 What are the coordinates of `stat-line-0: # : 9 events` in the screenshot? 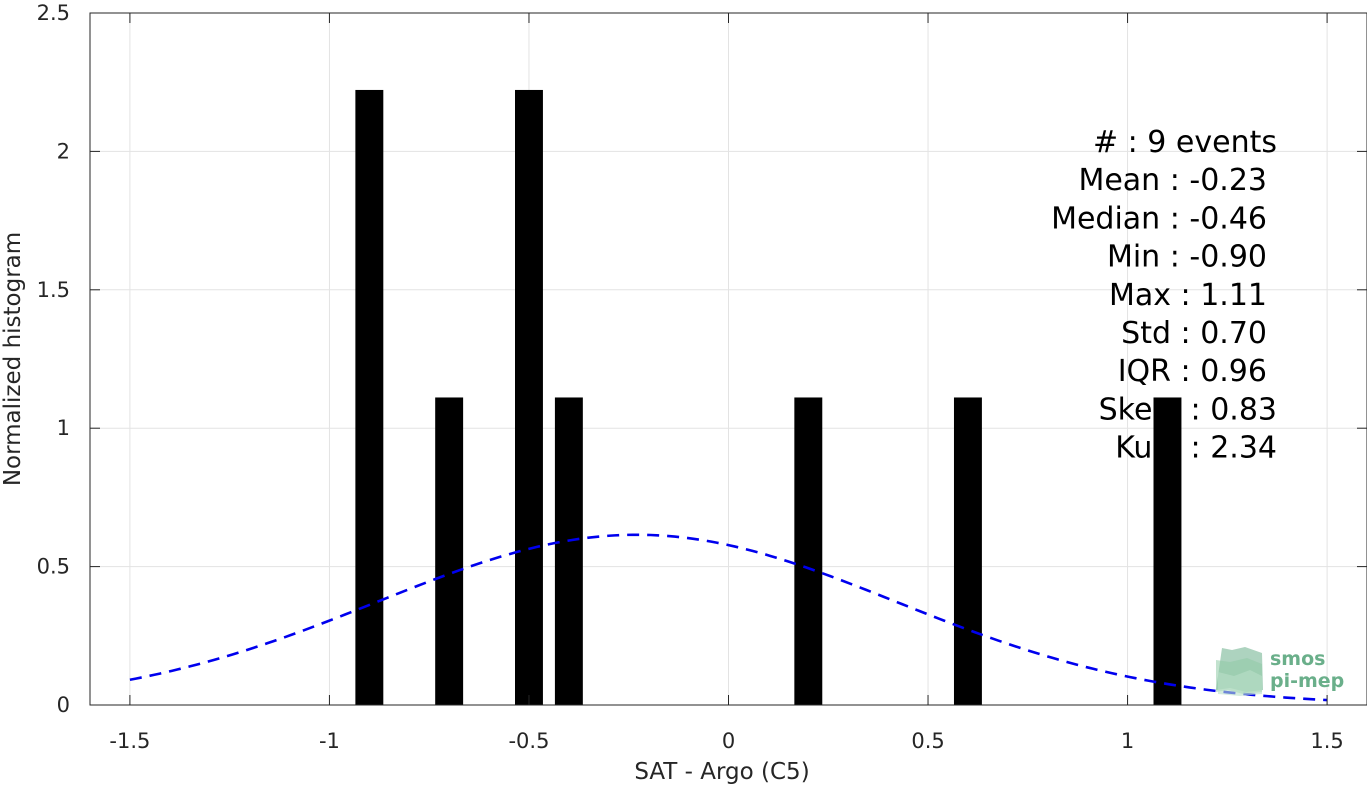 It's located at (1185, 142).